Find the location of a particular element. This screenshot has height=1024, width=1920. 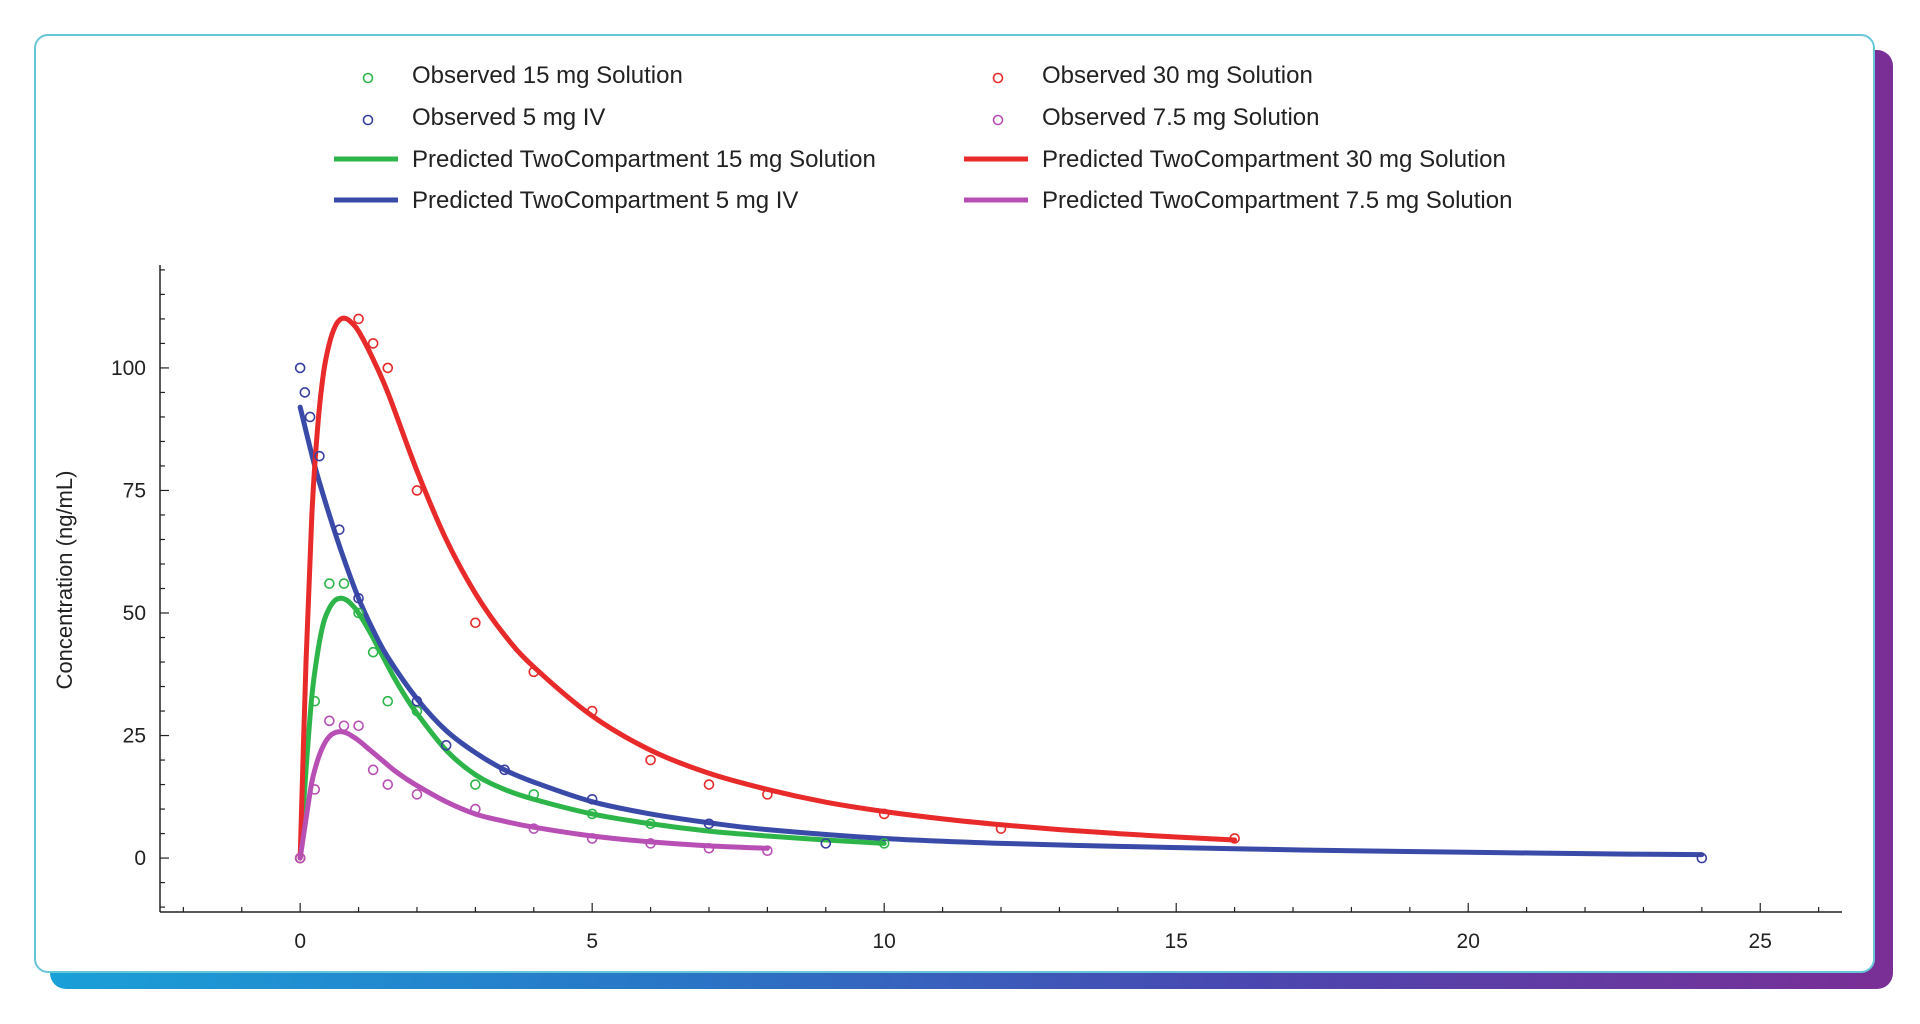

x-tick-label: 0 is located at coordinates (300, 941).